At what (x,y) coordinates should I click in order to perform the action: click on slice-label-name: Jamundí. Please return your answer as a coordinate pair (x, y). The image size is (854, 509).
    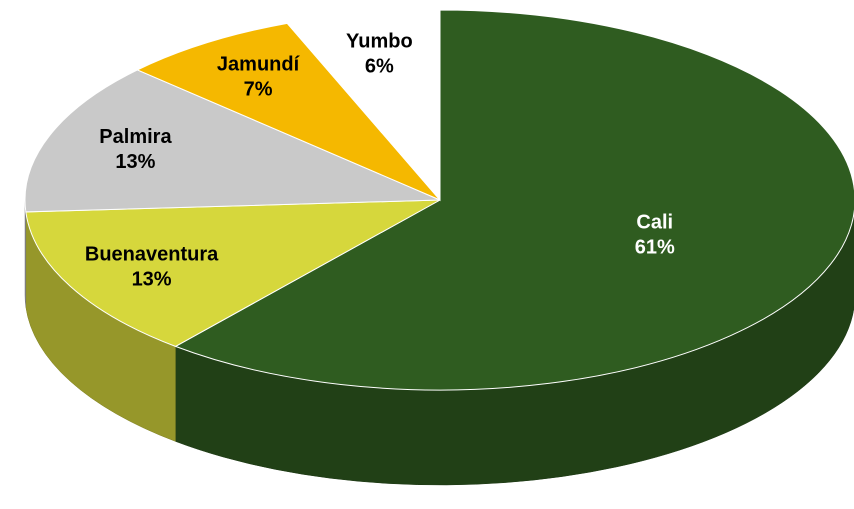
    Looking at the image, I should click on (259, 65).